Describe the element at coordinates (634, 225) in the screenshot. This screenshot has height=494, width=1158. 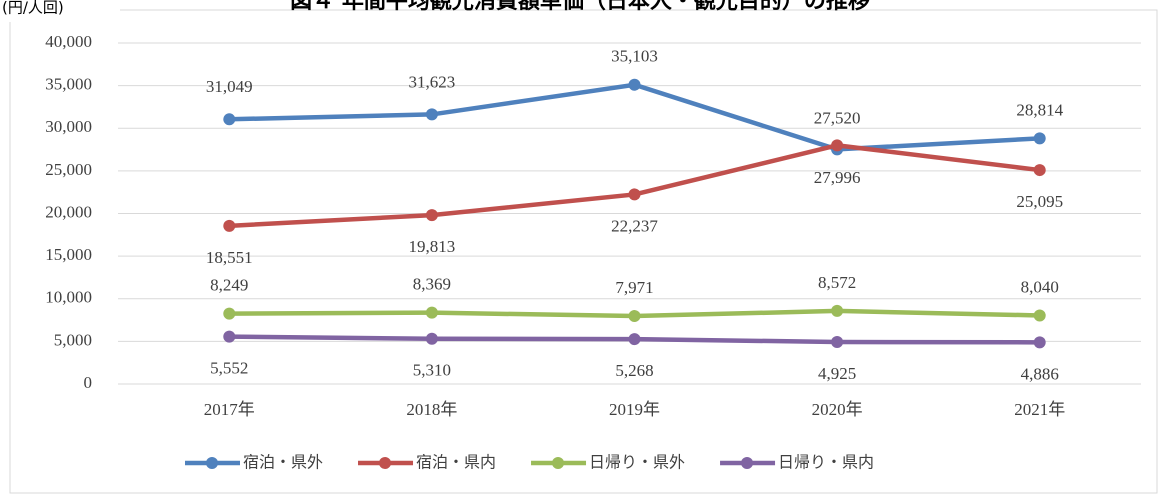
I see `data-label: 22,237` at that location.